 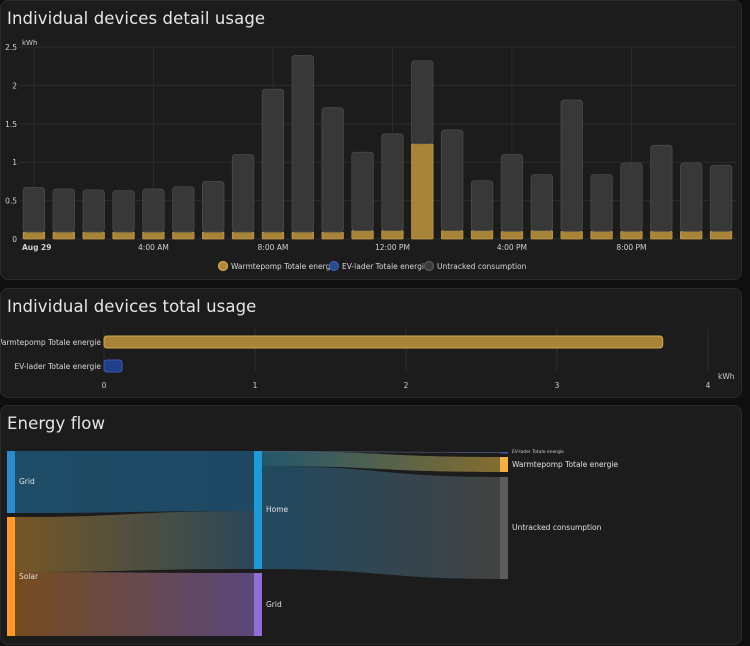 What do you see at coordinates (557, 527) in the screenshot?
I see `node-untracked-label: Untracked consumption` at bounding box center [557, 527].